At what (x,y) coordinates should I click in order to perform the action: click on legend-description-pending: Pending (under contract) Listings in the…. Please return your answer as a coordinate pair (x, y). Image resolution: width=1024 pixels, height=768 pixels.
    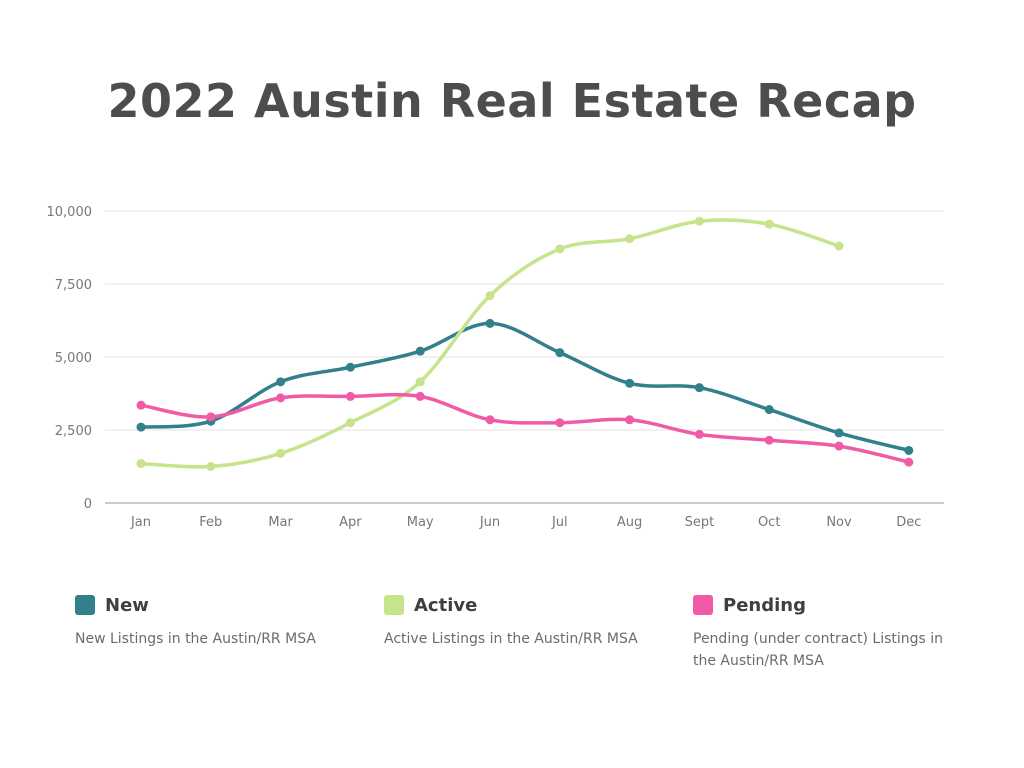
    Looking at the image, I should click on (818, 650).